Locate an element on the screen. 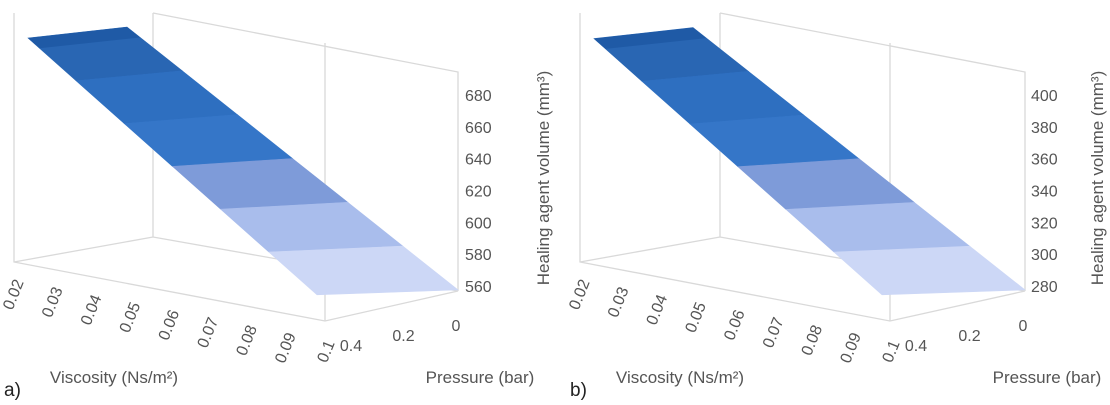  z-tick-label: 640 is located at coordinates (478, 160).